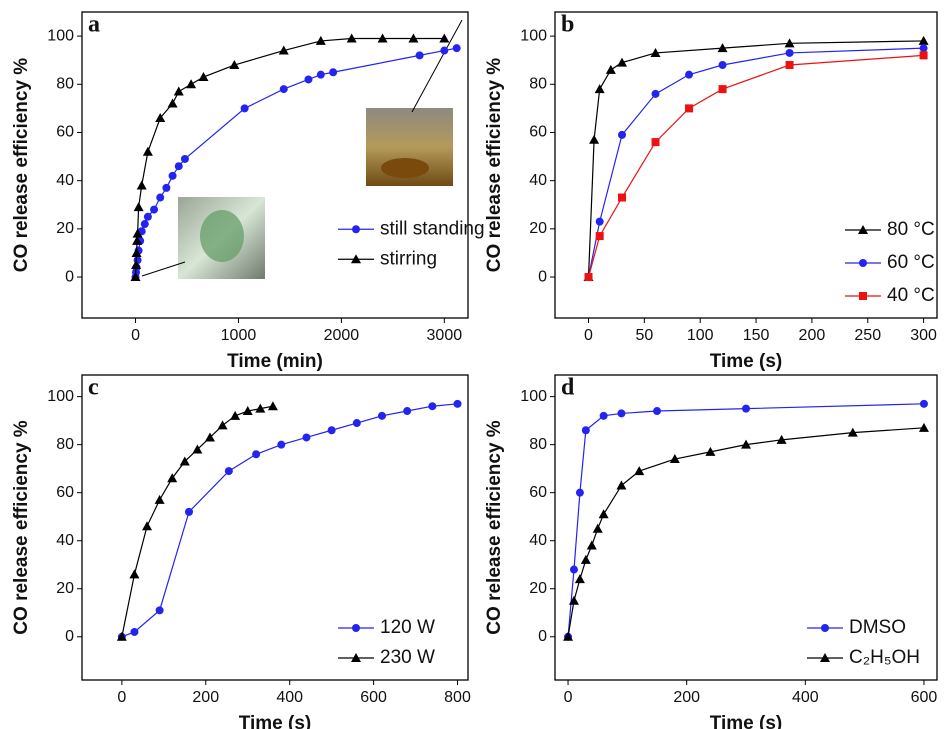 The height and width of the screenshot is (729, 952). I want to click on legend-label: 80 °C, so click(911, 229).